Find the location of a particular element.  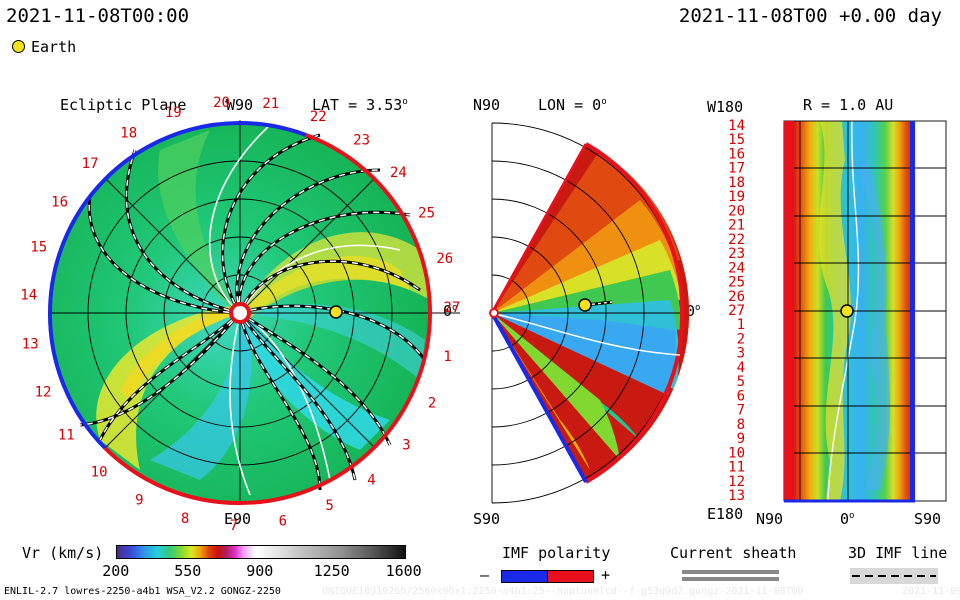

ecliptic-bottom-label: E90 is located at coordinates (238, 519).